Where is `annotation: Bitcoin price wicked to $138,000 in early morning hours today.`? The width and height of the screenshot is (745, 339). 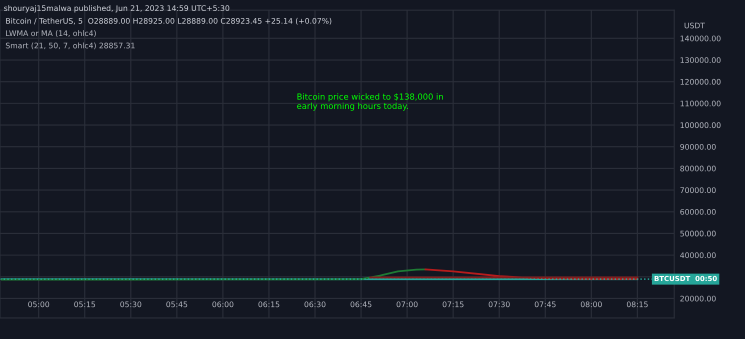
annotation: Bitcoin price wicked to $138,000 in early morning hours today. is located at coordinates (370, 102).